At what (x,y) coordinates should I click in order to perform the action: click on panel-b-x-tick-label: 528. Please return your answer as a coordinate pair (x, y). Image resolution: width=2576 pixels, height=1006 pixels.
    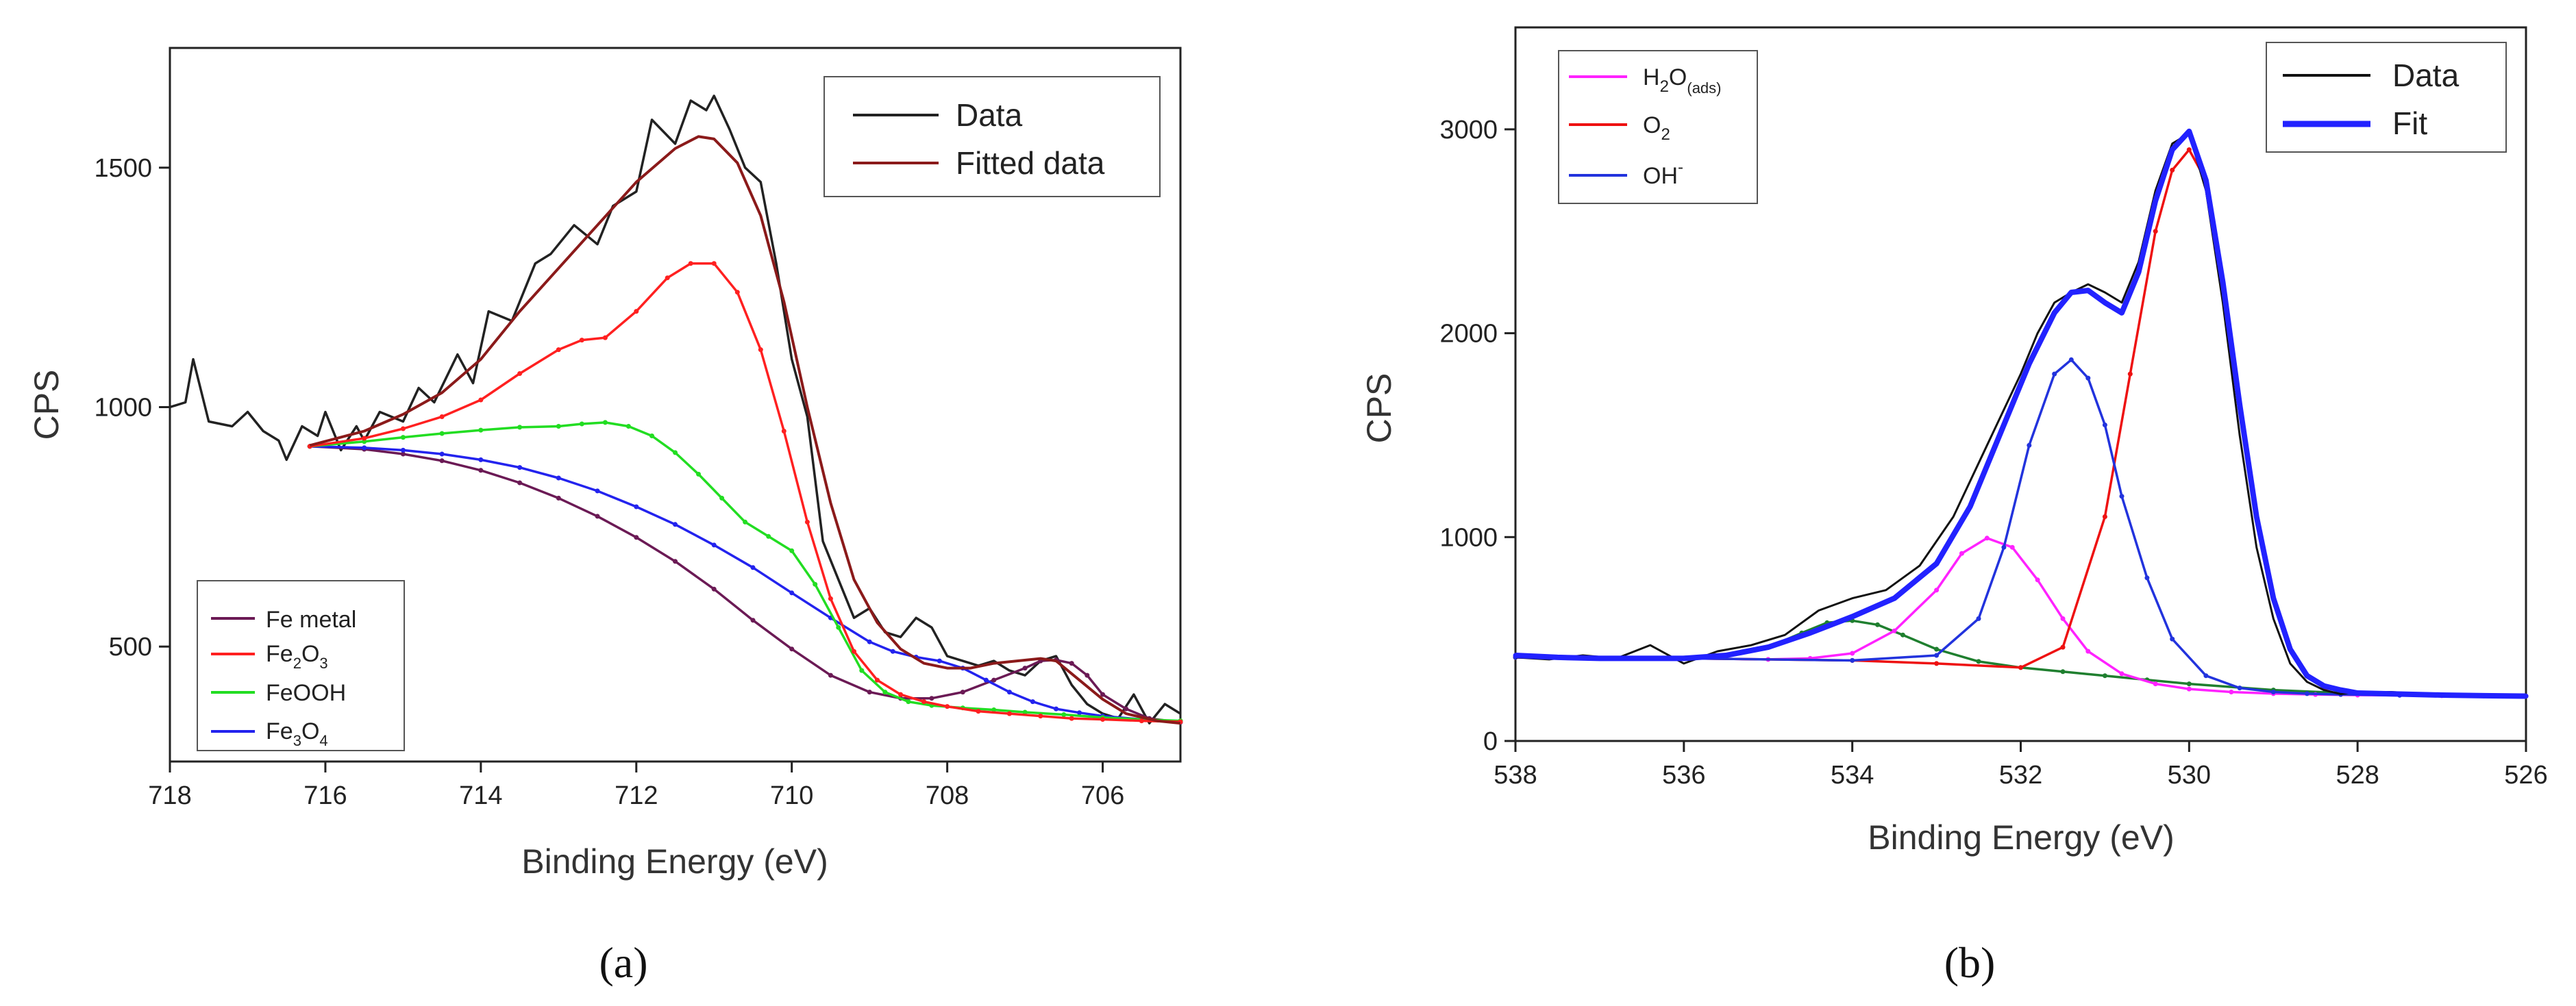
    Looking at the image, I should click on (2357, 775).